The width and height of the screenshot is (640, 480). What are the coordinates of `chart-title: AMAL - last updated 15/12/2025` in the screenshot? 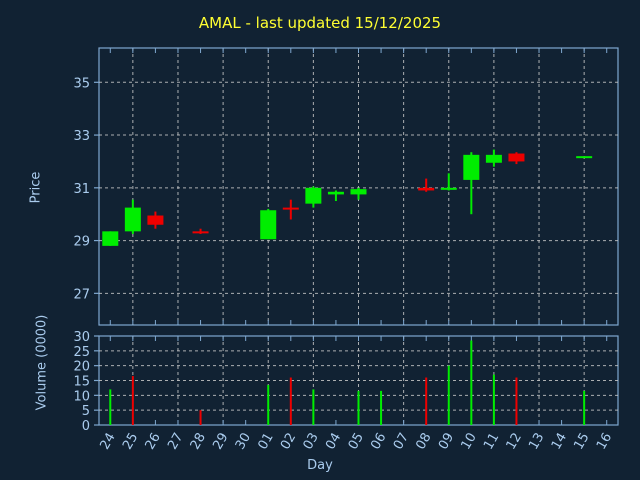 It's located at (320, 23).